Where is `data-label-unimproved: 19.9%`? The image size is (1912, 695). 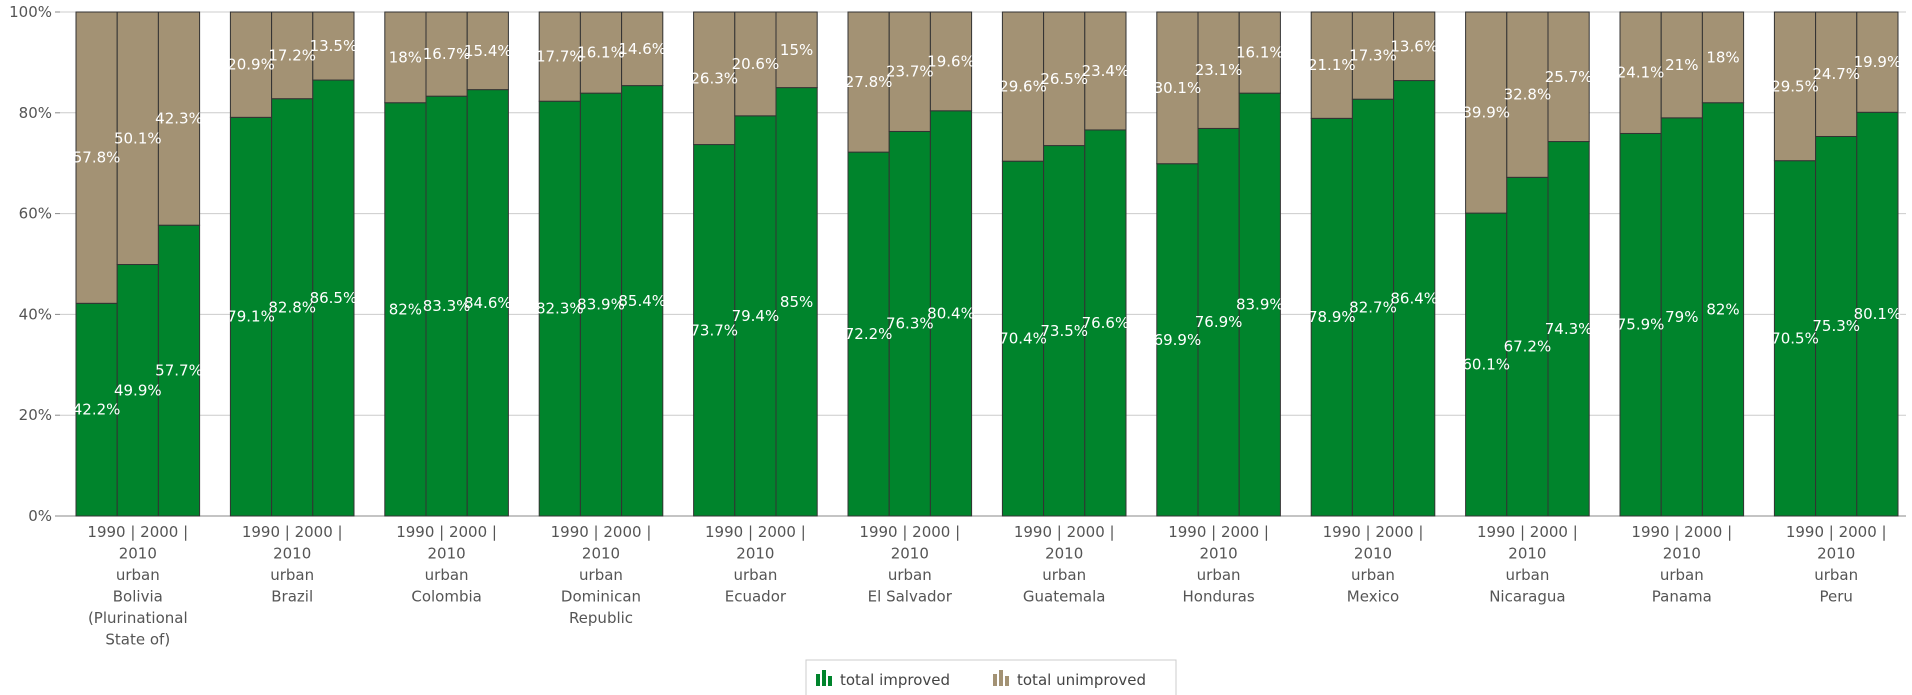
data-label-unimproved: 19.9% is located at coordinates (1878, 62).